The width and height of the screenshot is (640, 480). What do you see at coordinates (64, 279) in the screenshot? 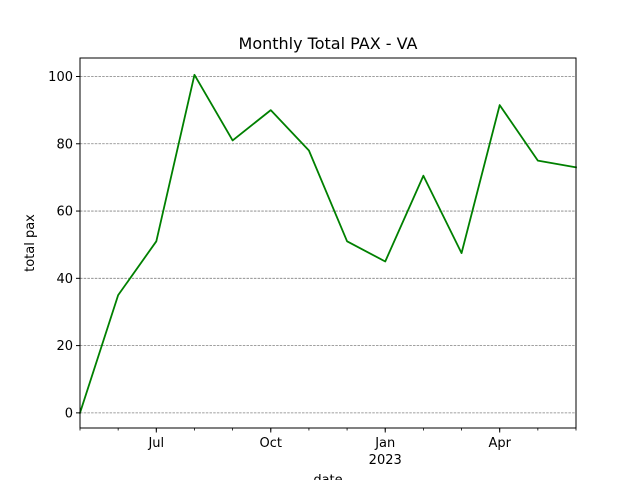
I see `y-tick-label: 40` at bounding box center [64, 279].